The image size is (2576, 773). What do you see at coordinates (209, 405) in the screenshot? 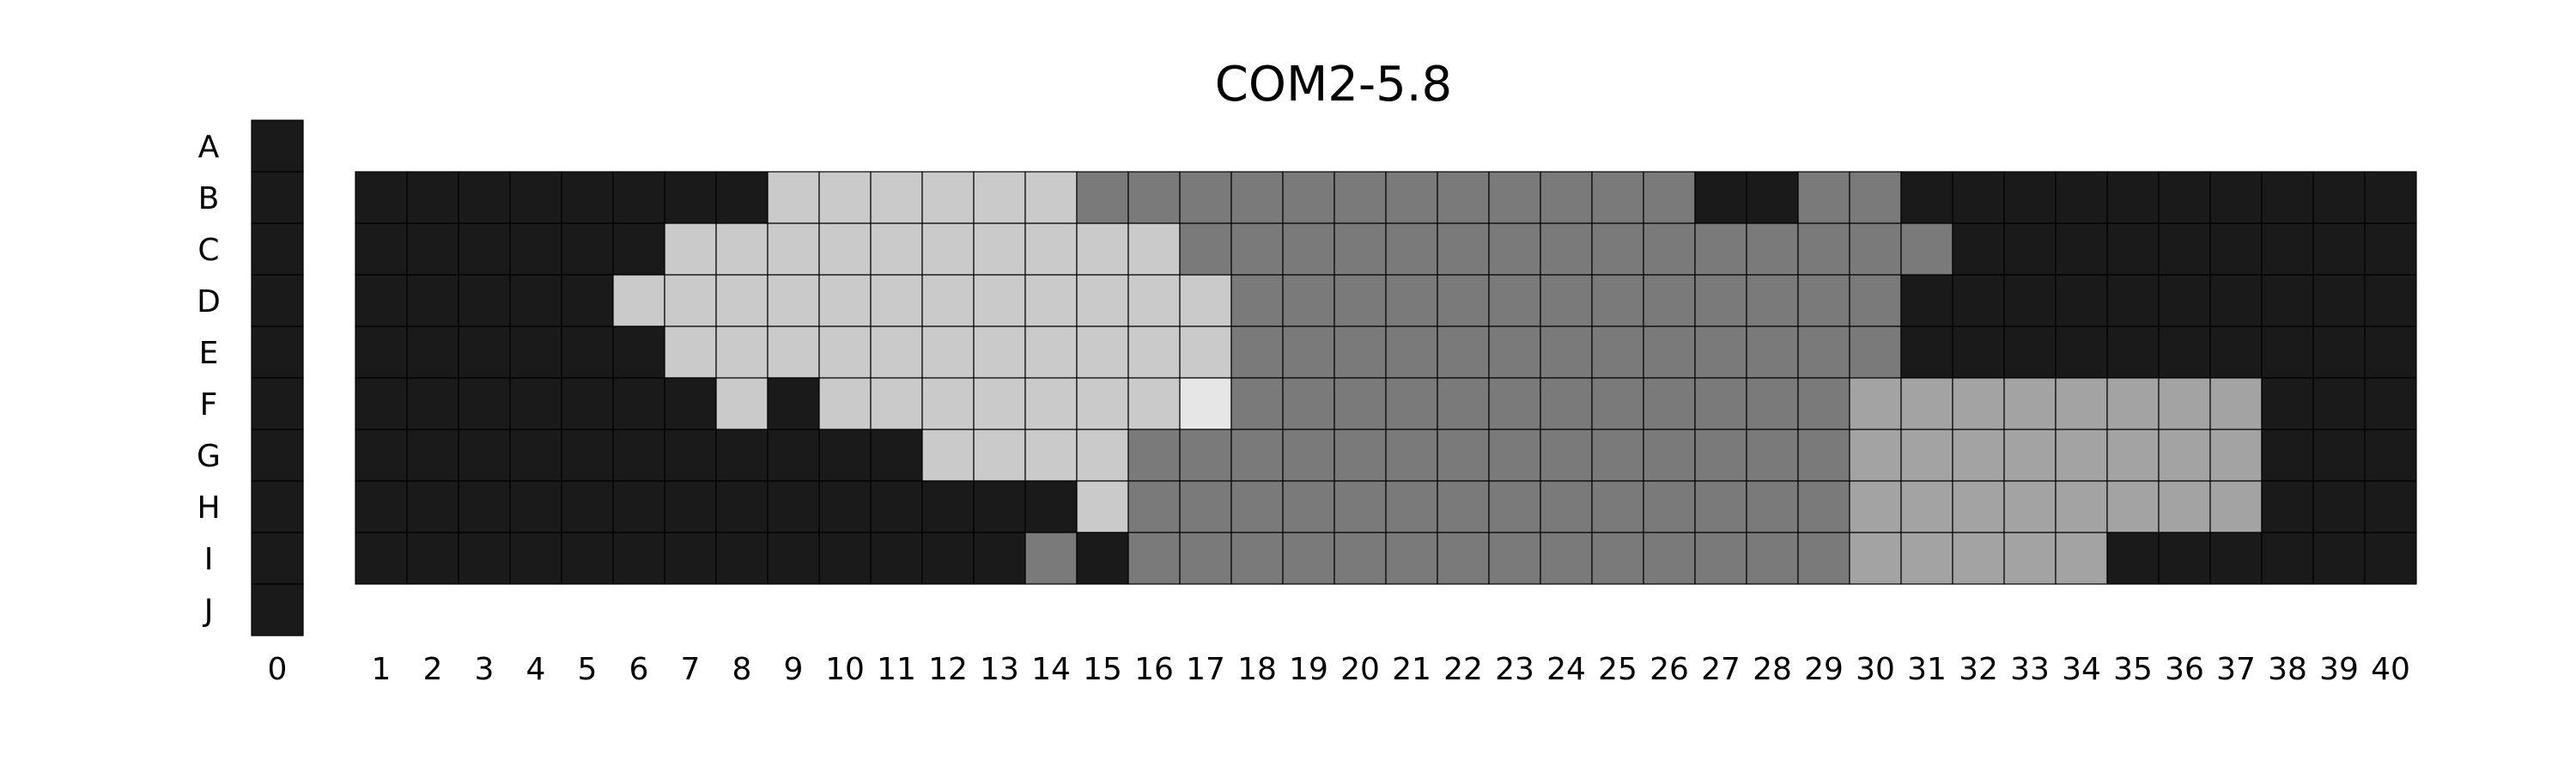
I see `row-label-f: F` at bounding box center [209, 405].